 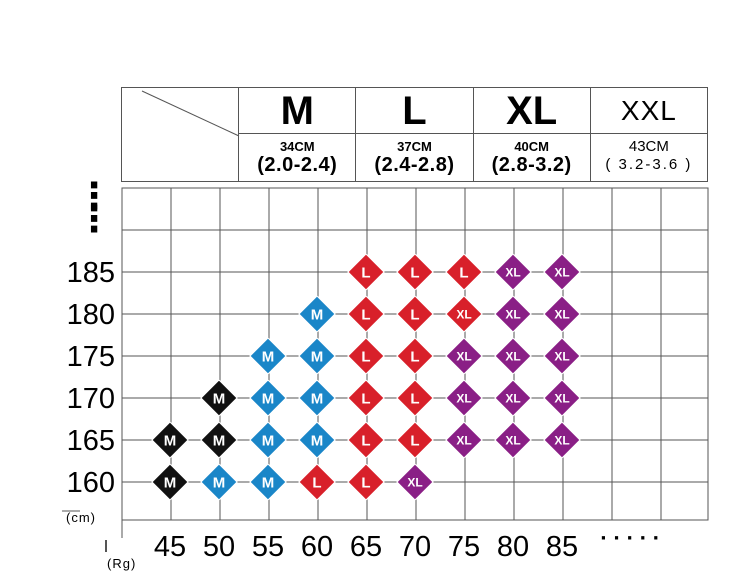 What do you see at coordinates (513, 547) in the screenshot?
I see `x-tick-label: 80` at bounding box center [513, 547].